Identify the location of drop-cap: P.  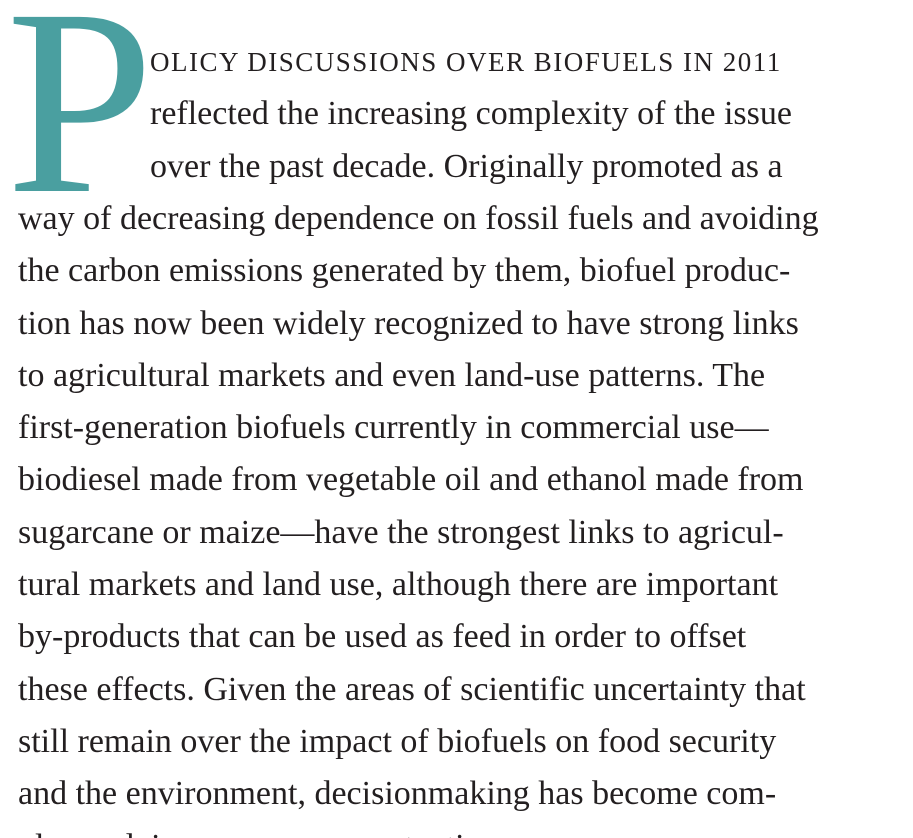
(80, 100).